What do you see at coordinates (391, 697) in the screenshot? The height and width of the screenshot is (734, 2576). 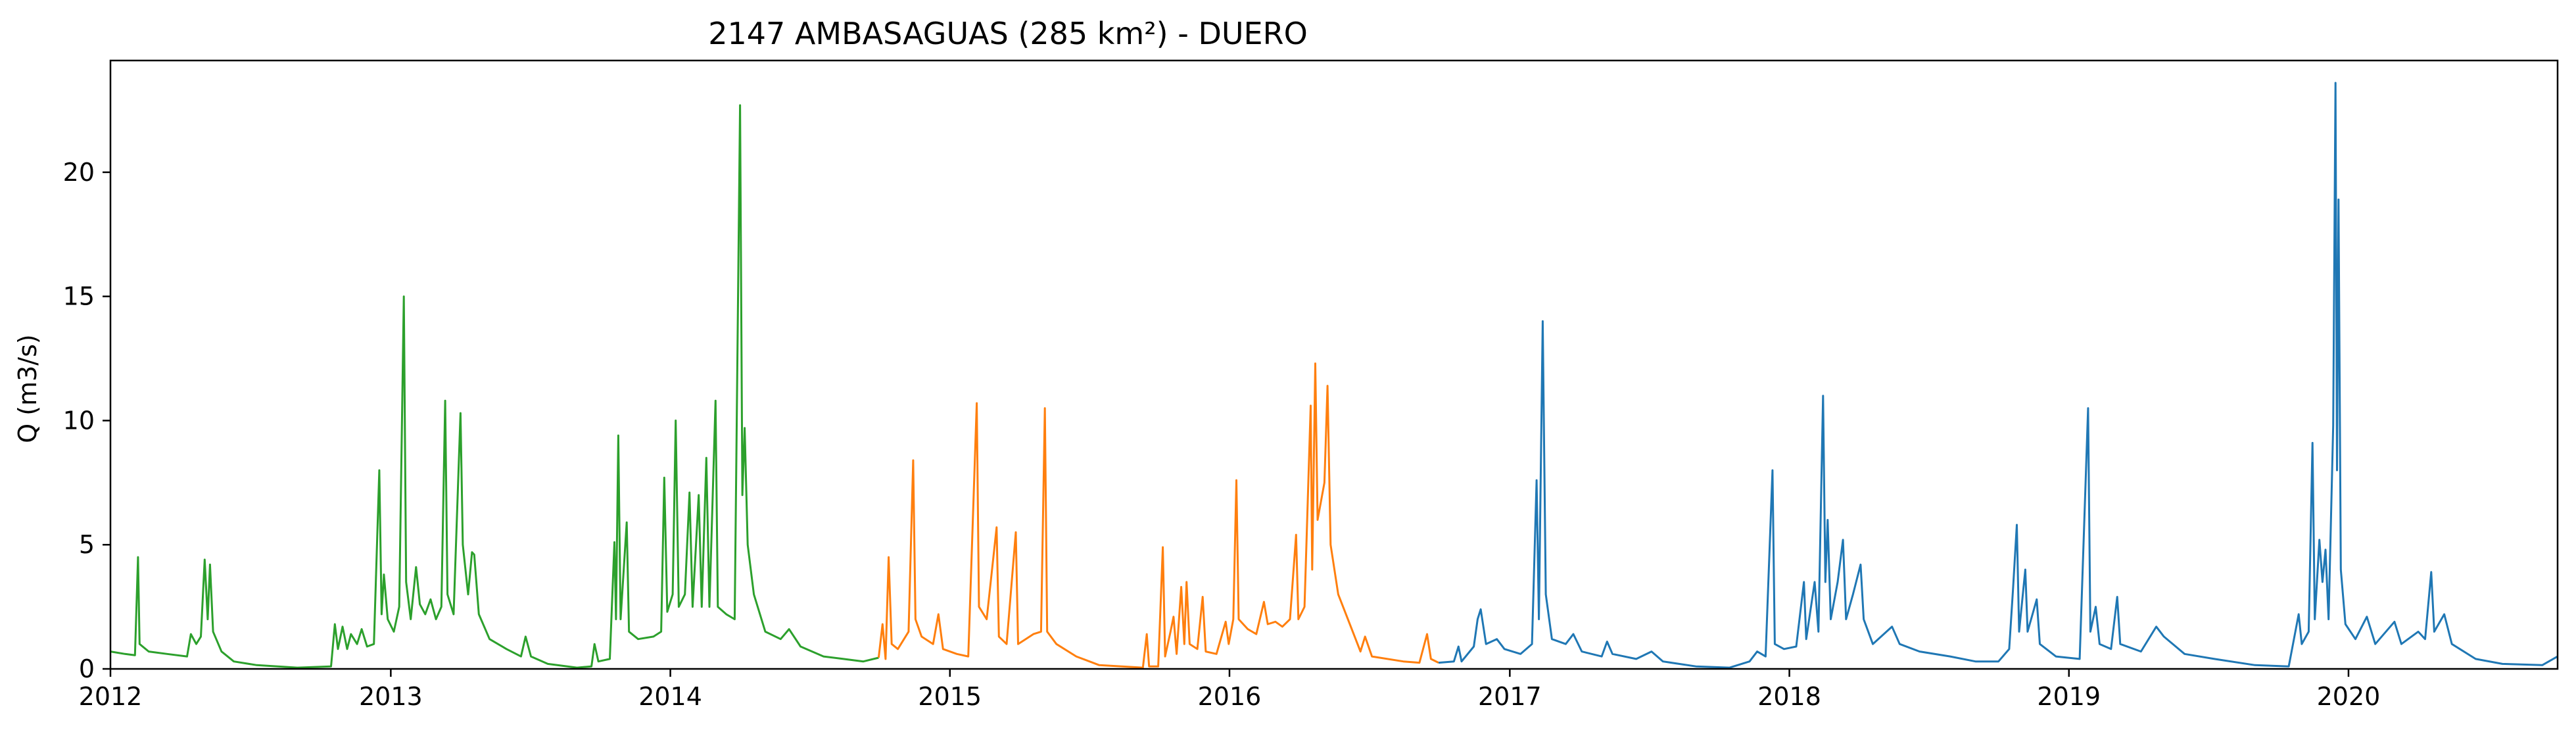 I see `x-tick-label: 2013` at bounding box center [391, 697].